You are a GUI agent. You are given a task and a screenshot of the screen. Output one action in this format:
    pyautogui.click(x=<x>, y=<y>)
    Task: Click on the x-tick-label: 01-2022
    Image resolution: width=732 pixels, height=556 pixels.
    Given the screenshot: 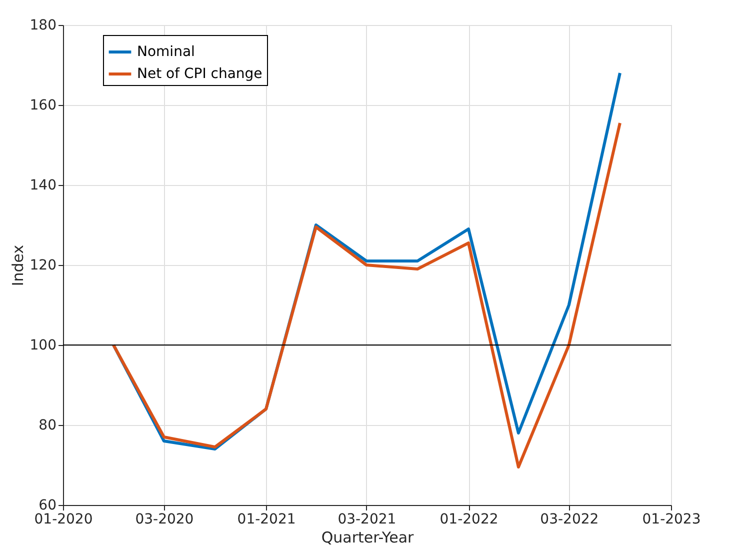 What is the action you would take?
    pyautogui.click(x=469, y=520)
    